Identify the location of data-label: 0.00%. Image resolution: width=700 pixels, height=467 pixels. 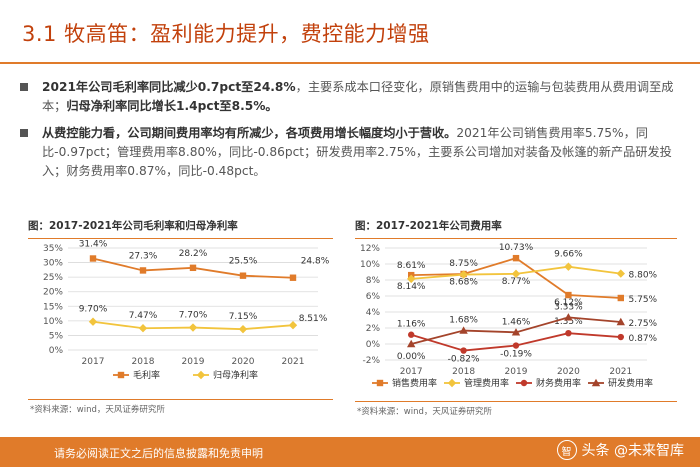
(411, 357).